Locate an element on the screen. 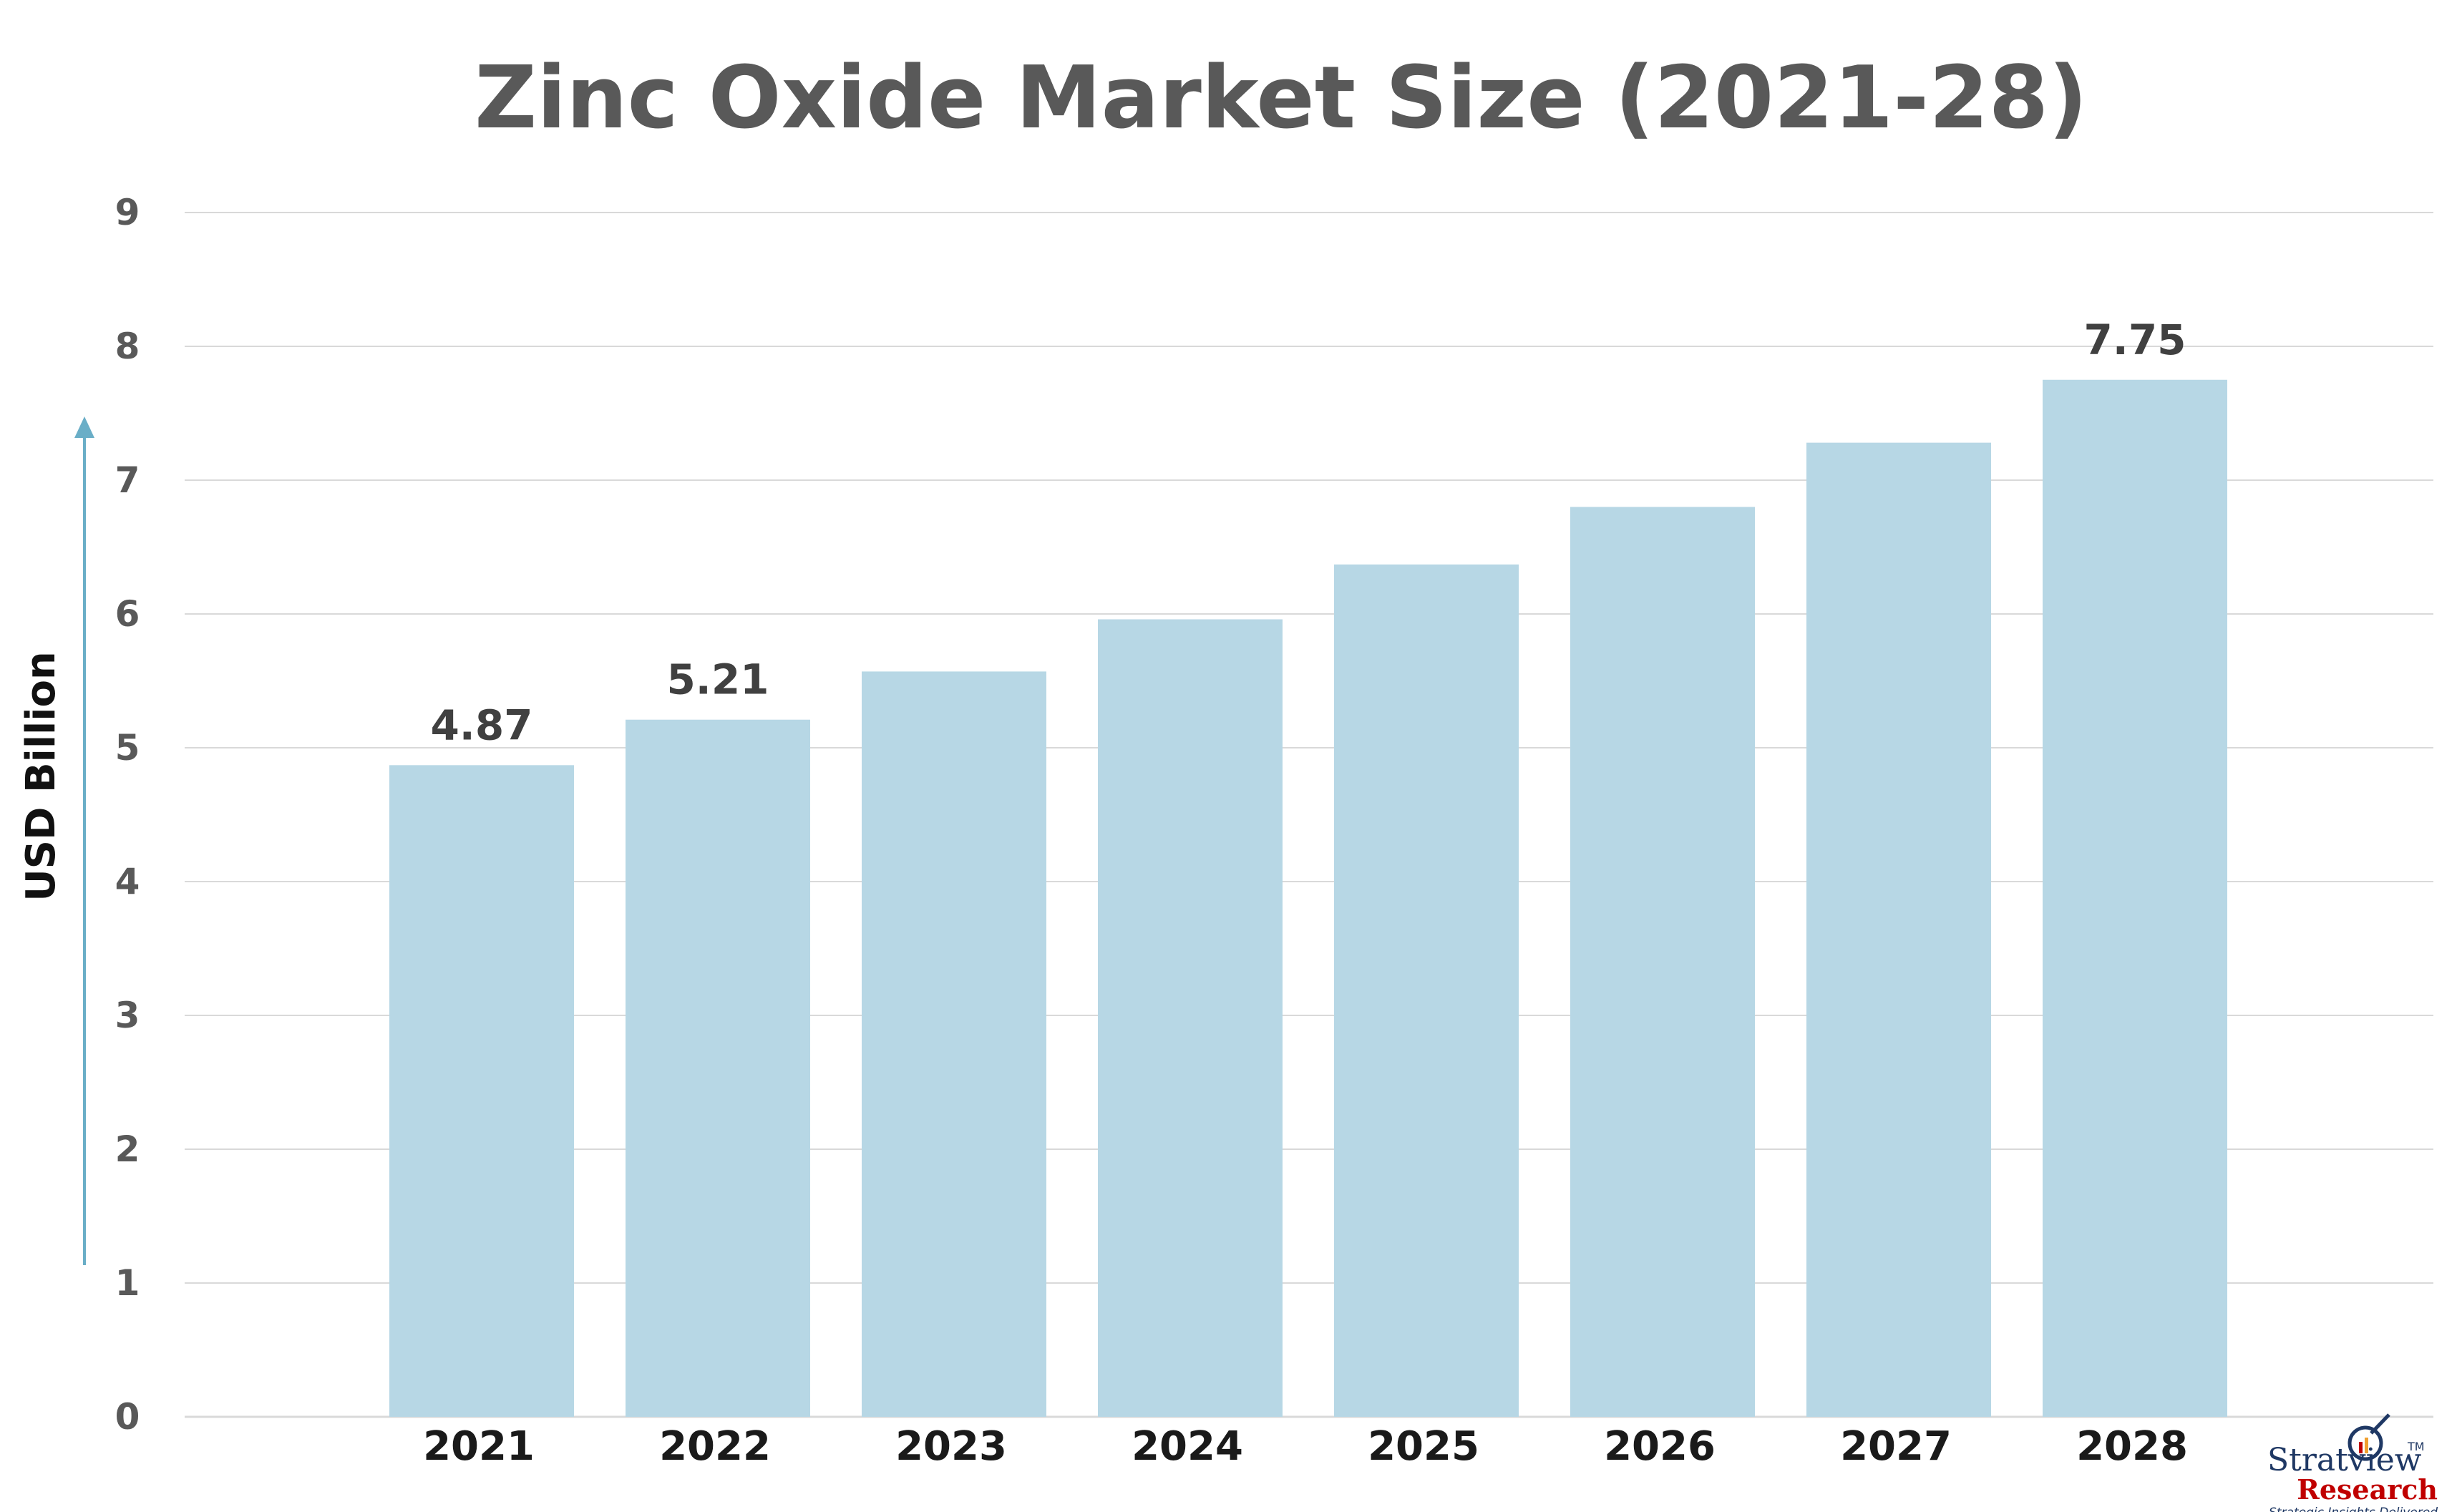 The image size is (2457, 1512). x-tick-label: 2023 is located at coordinates (951, 1446).